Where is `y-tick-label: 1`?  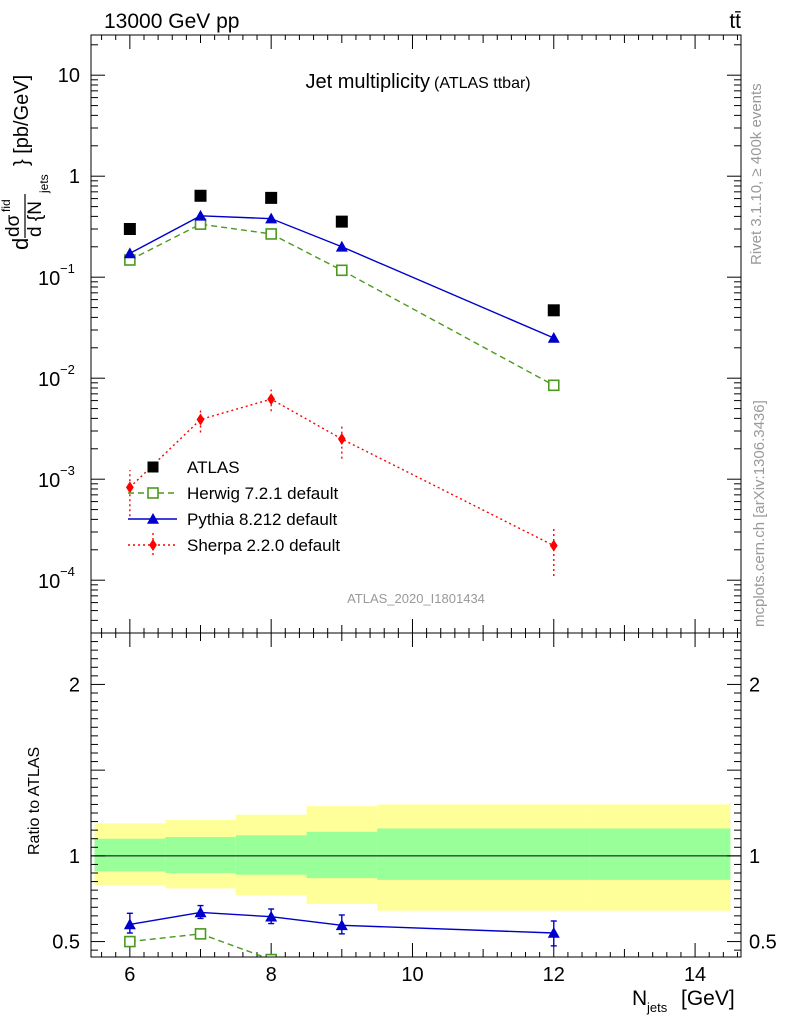 y-tick-label: 1 is located at coordinates (74, 177).